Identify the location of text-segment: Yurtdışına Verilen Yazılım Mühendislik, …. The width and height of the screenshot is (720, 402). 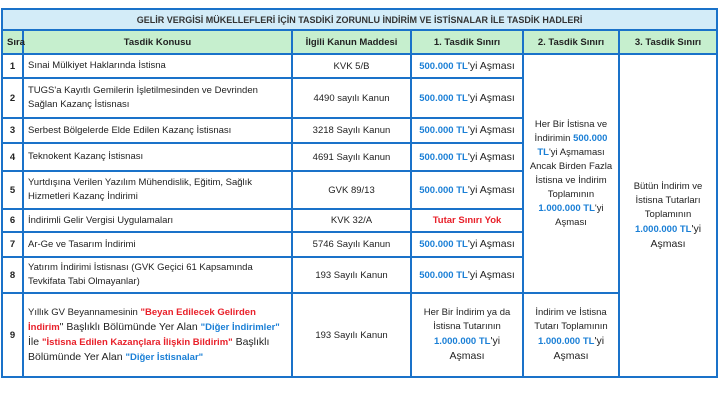
(140, 189).